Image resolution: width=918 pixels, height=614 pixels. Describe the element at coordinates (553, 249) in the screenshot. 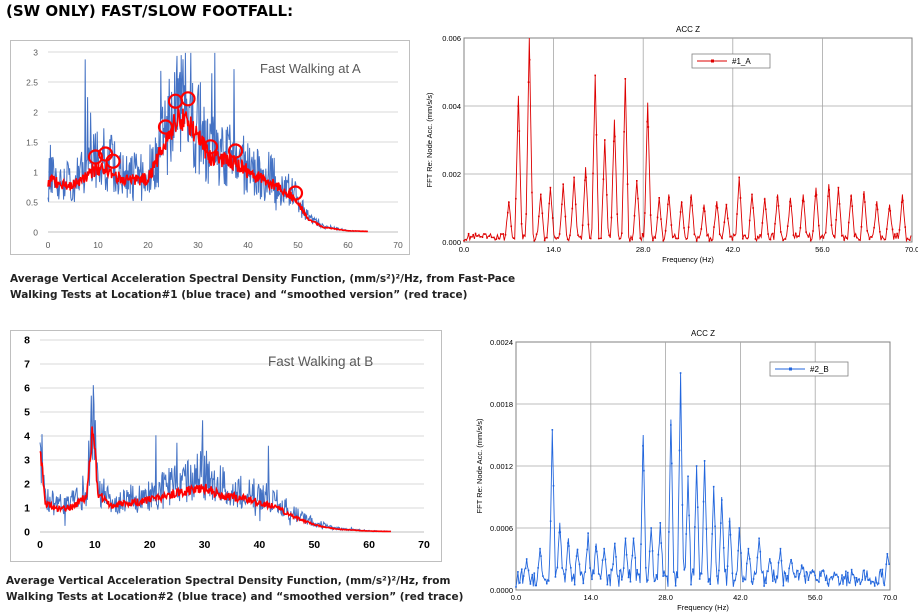

I see `x-tick-label: 14.0` at that location.